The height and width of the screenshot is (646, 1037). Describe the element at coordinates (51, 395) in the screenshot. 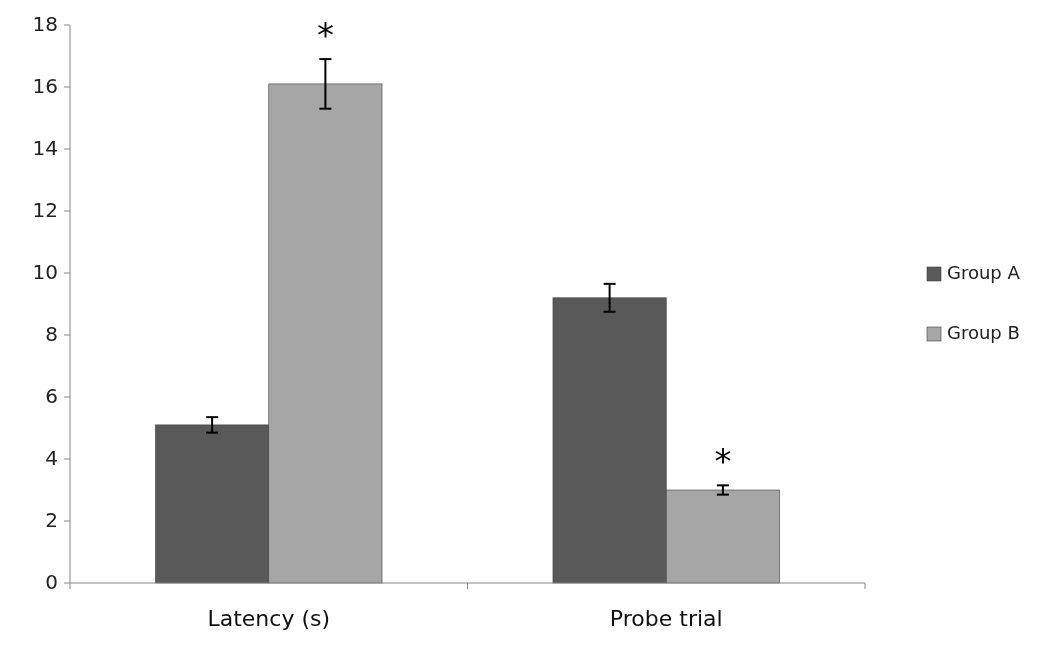

I see `y-tick-label: 6` at that location.